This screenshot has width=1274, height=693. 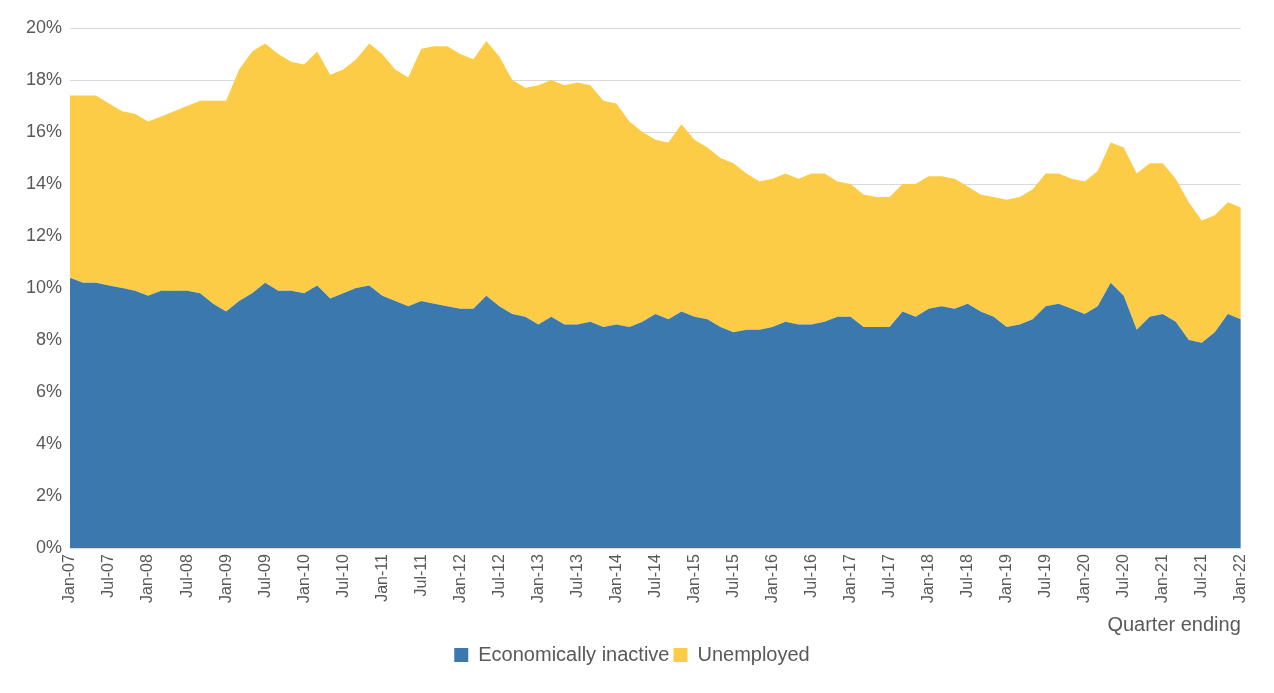 I want to click on x-tick-label: Jan-16, so click(x=771, y=578).